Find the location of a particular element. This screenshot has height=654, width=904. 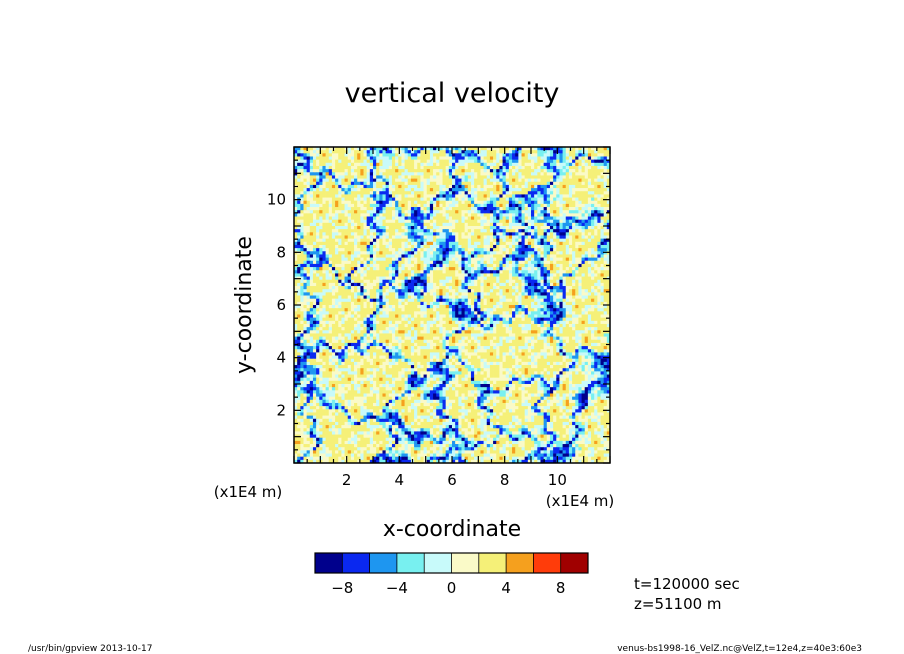

y-tick-label: 10 is located at coordinates (276, 200).